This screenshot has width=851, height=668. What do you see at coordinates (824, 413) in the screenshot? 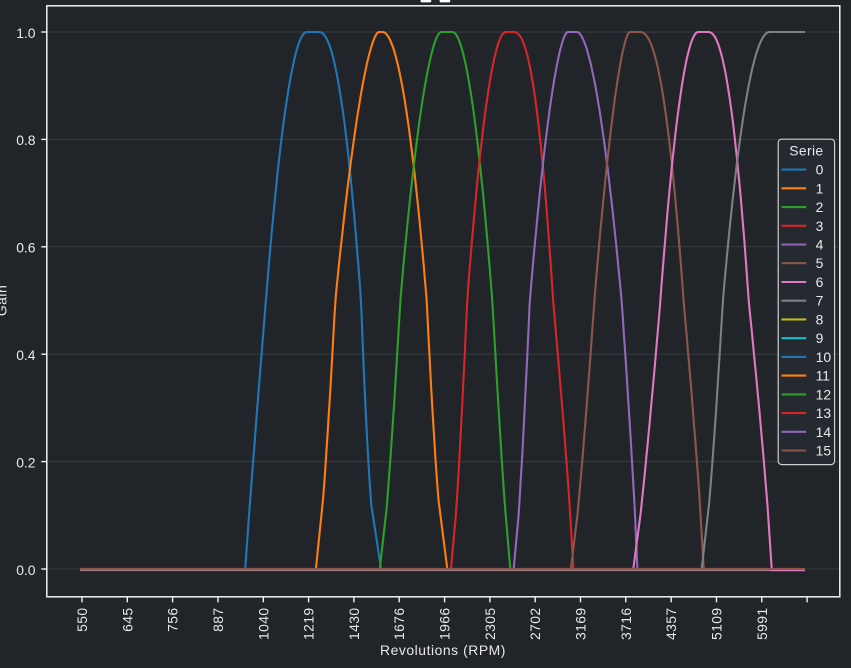
I see `svg-text: 13` at bounding box center [824, 413].